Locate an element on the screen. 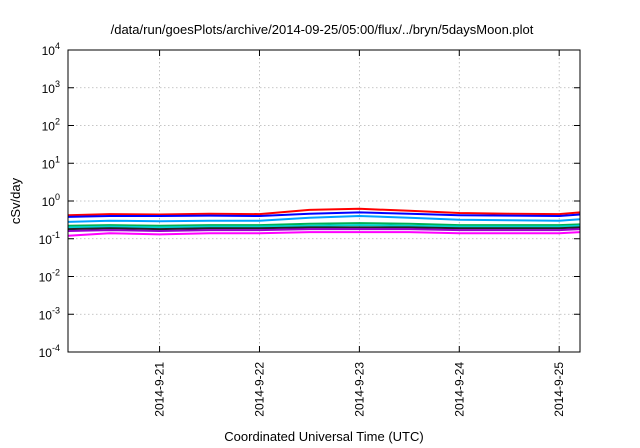 The width and height of the screenshot is (640, 448). y-tick-label: 10¹ is located at coordinates (51, 162).